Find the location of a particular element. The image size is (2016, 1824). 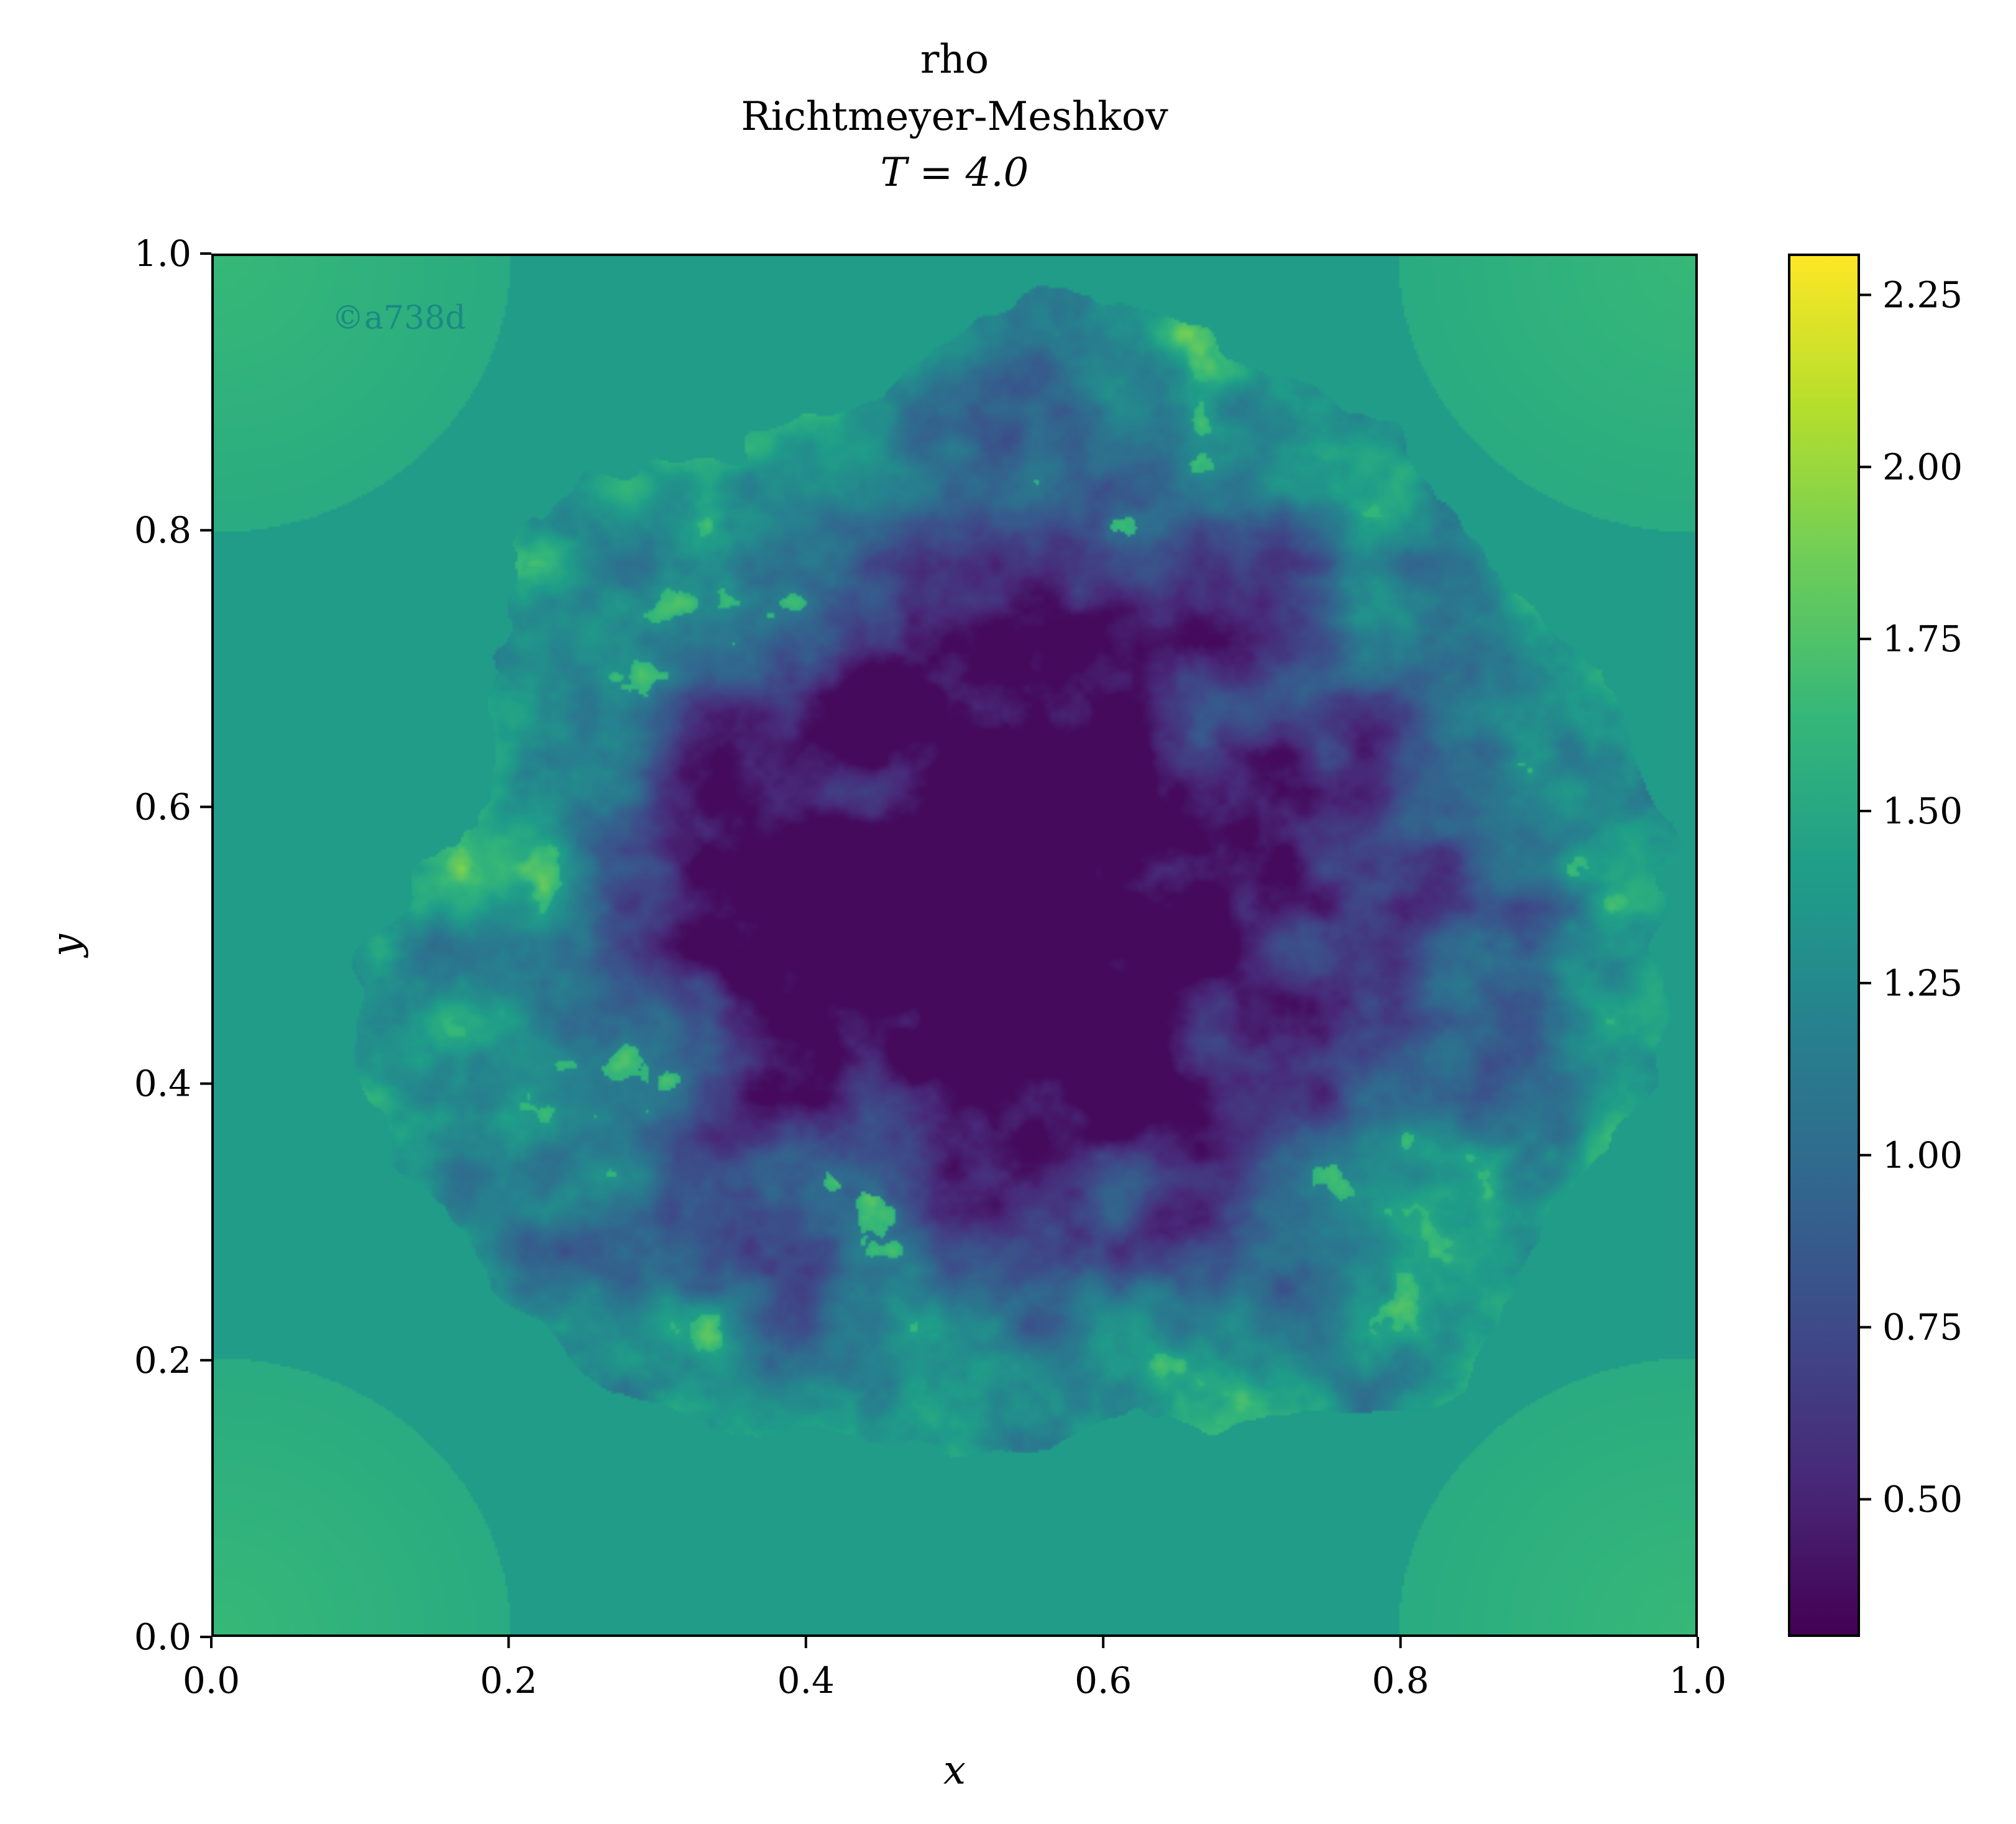

colorbar-tick-label: 0.50 is located at coordinates (1922, 1499).